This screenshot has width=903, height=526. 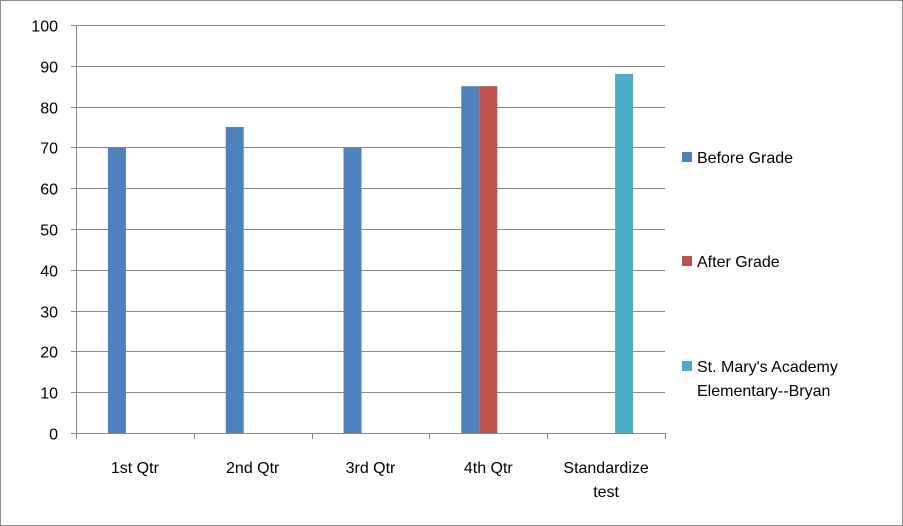 I want to click on legend-label: Before Grade, so click(x=745, y=158).